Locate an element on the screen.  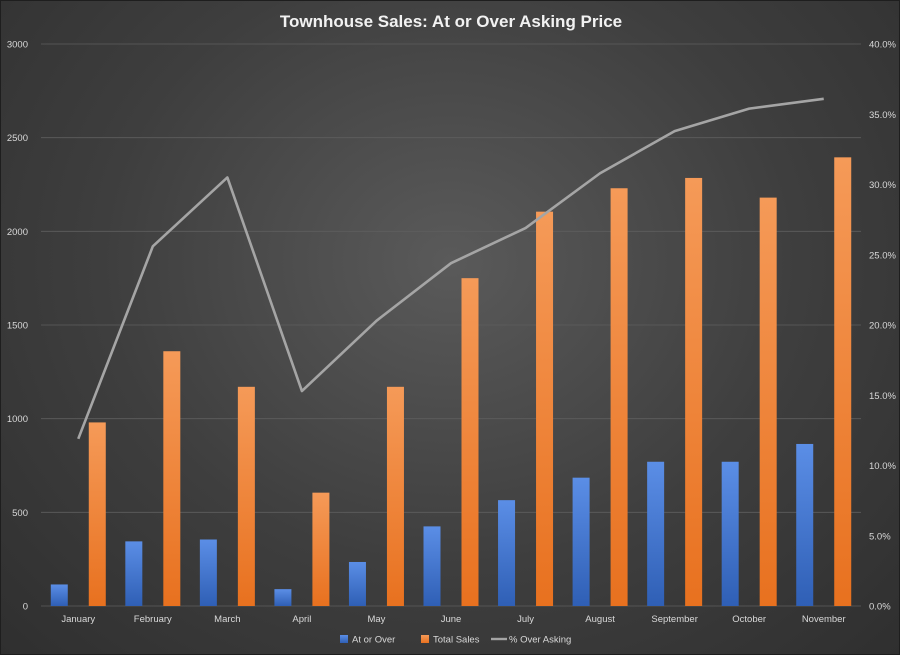
left-tick-label: 3000 is located at coordinates (17, 45).